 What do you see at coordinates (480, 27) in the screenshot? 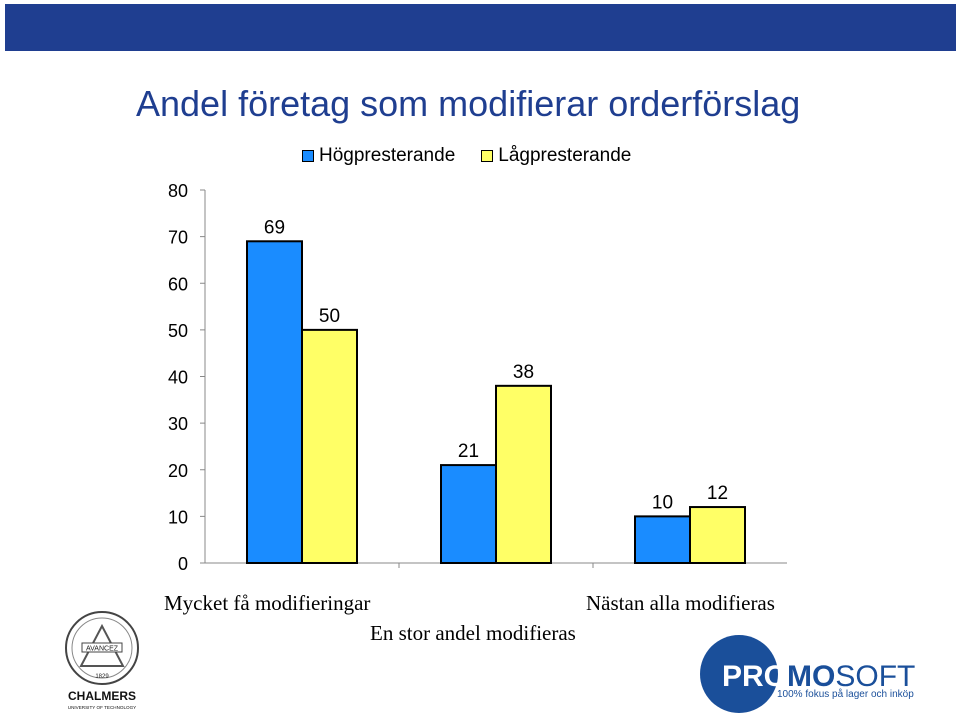
I see `top-banner` at bounding box center [480, 27].